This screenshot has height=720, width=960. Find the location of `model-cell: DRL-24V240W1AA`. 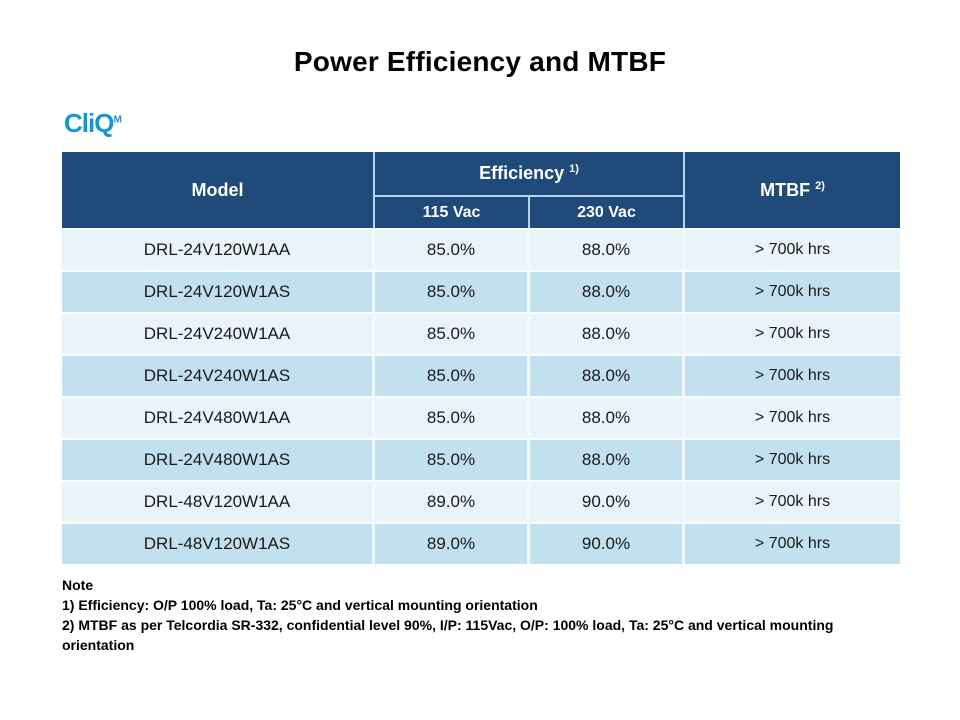

model-cell: DRL-24V240W1AA is located at coordinates (218, 333).